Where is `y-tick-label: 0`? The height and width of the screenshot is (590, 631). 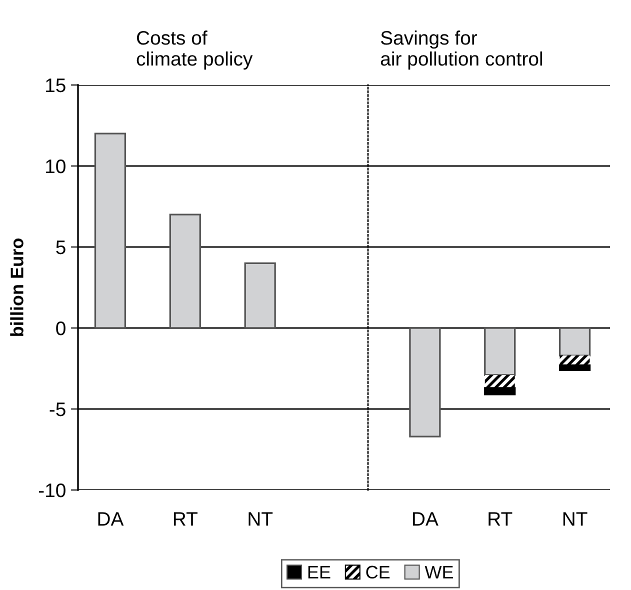
y-tick-label: 0 is located at coordinates (61, 328).